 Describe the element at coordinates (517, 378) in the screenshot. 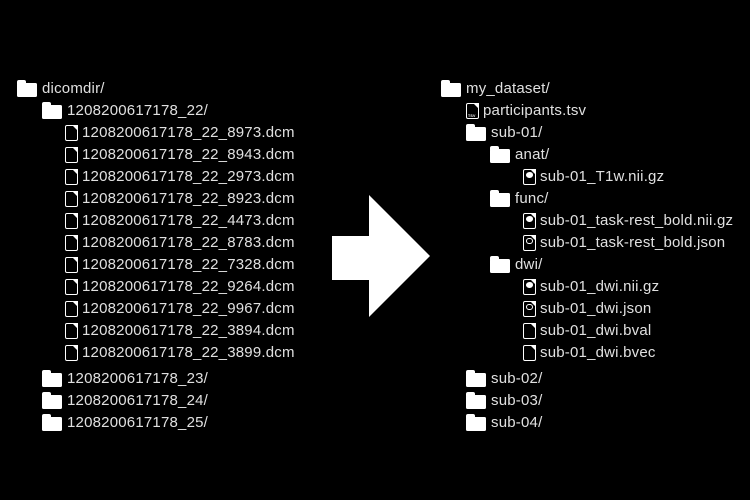

I see `entry-label: sub-02/` at that location.